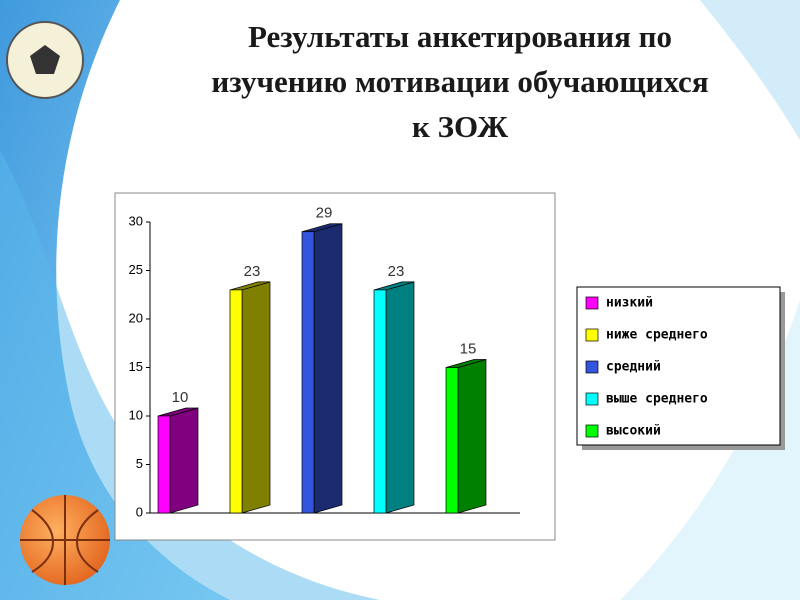 Image resolution: width=800 pixels, height=600 pixels. What do you see at coordinates (657, 399) in the screenshot?
I see `legend-label: выше среднего` at bounding box center [657, 399].